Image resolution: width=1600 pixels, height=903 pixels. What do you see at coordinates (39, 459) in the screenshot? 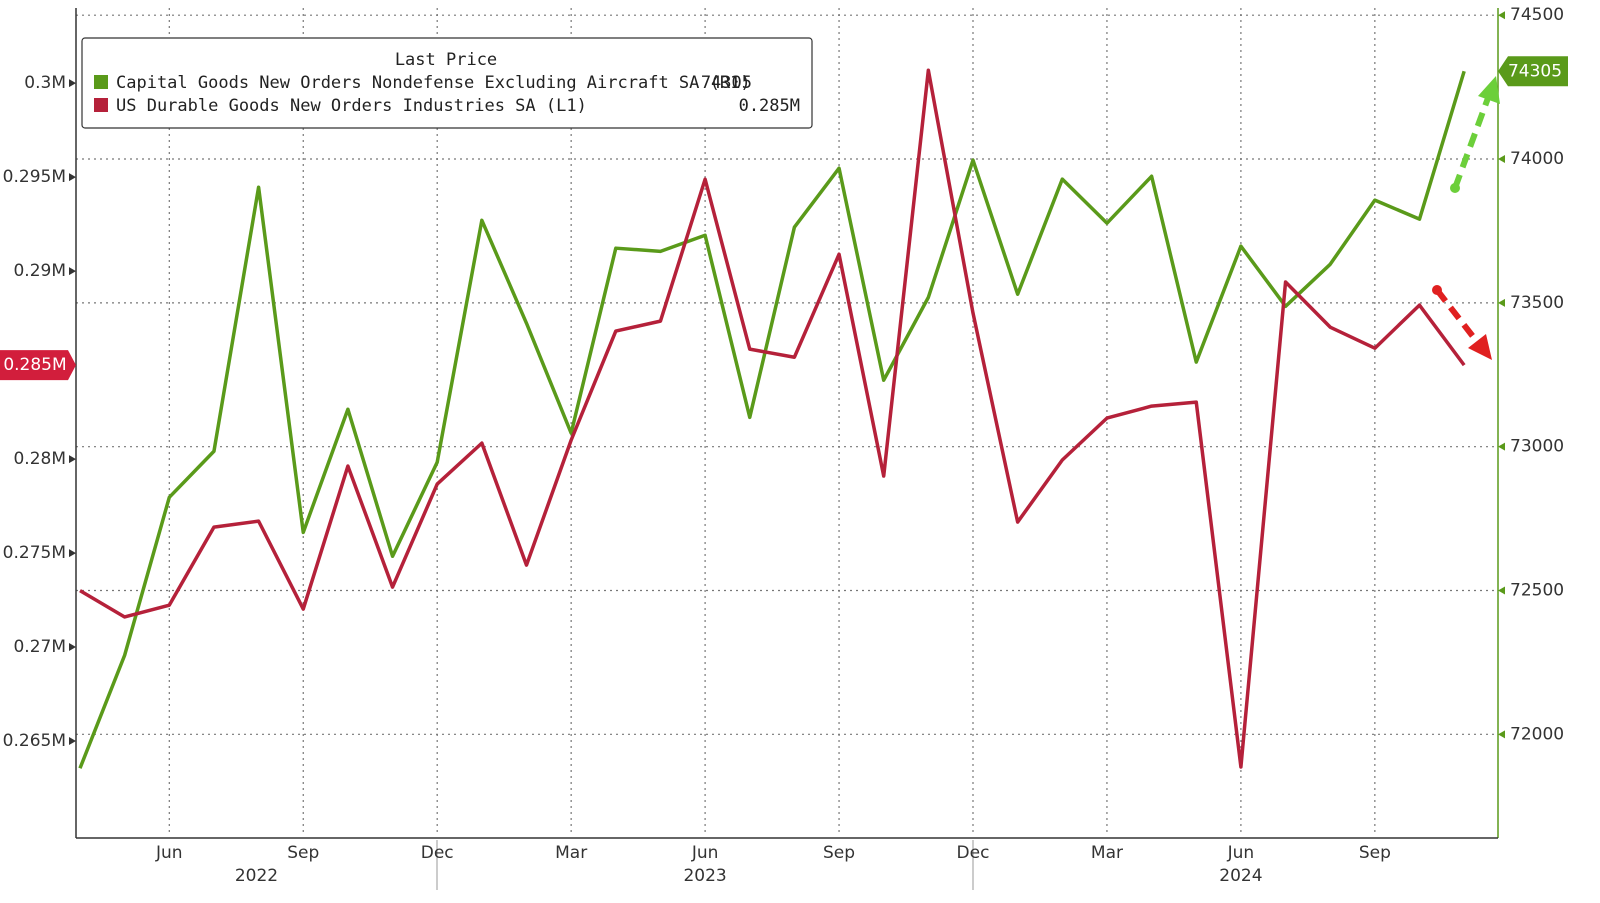
I see `y-tick-label: 0.28M` at bounding box center [39, 459].